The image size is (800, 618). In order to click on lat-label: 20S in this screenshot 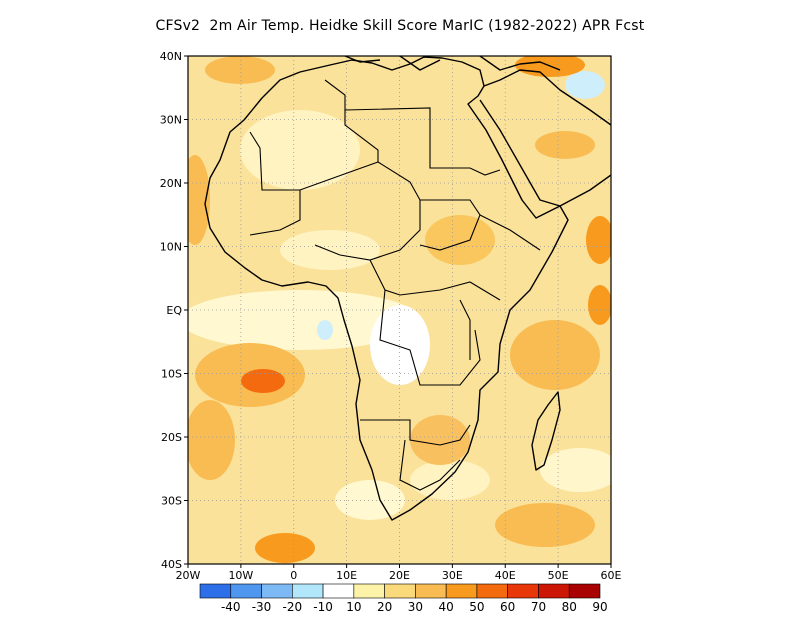, I will do `click(171, 437)`.